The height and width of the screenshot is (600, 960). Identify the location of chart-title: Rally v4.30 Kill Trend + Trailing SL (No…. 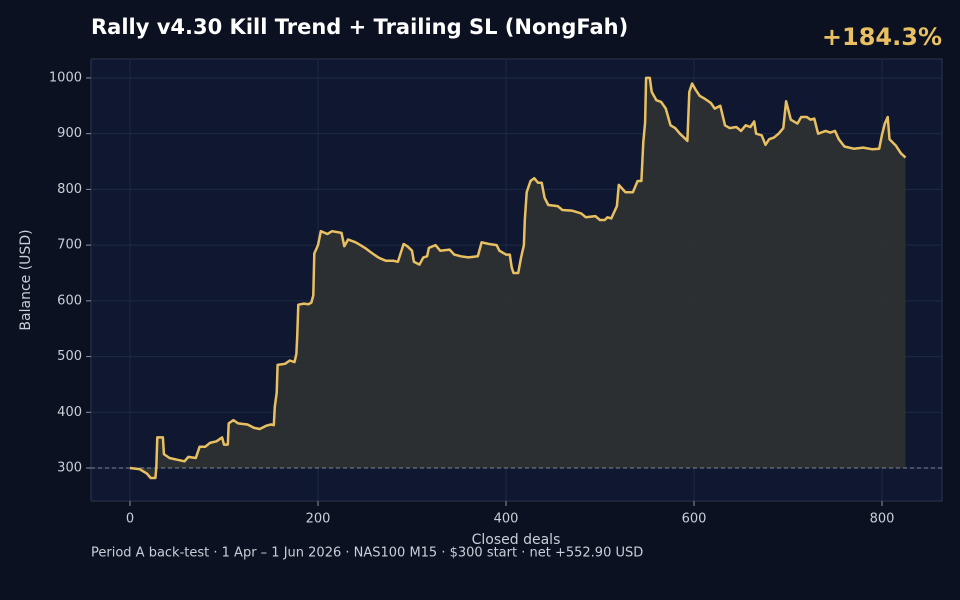
(359, 27).